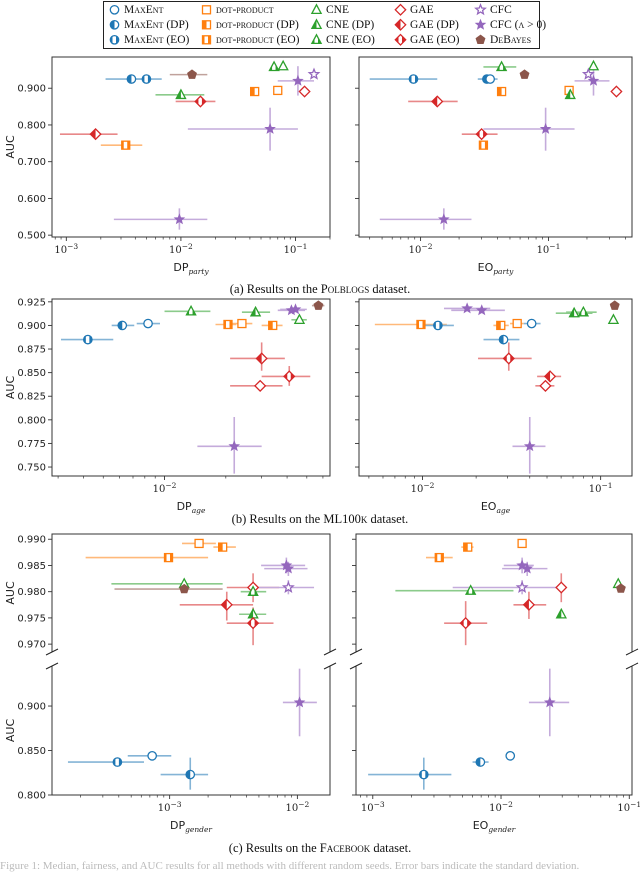 Image resolution: width=640 pixels, height=872 pixels. I want to click on legend-label: MaxEnt, so click(144, 9).